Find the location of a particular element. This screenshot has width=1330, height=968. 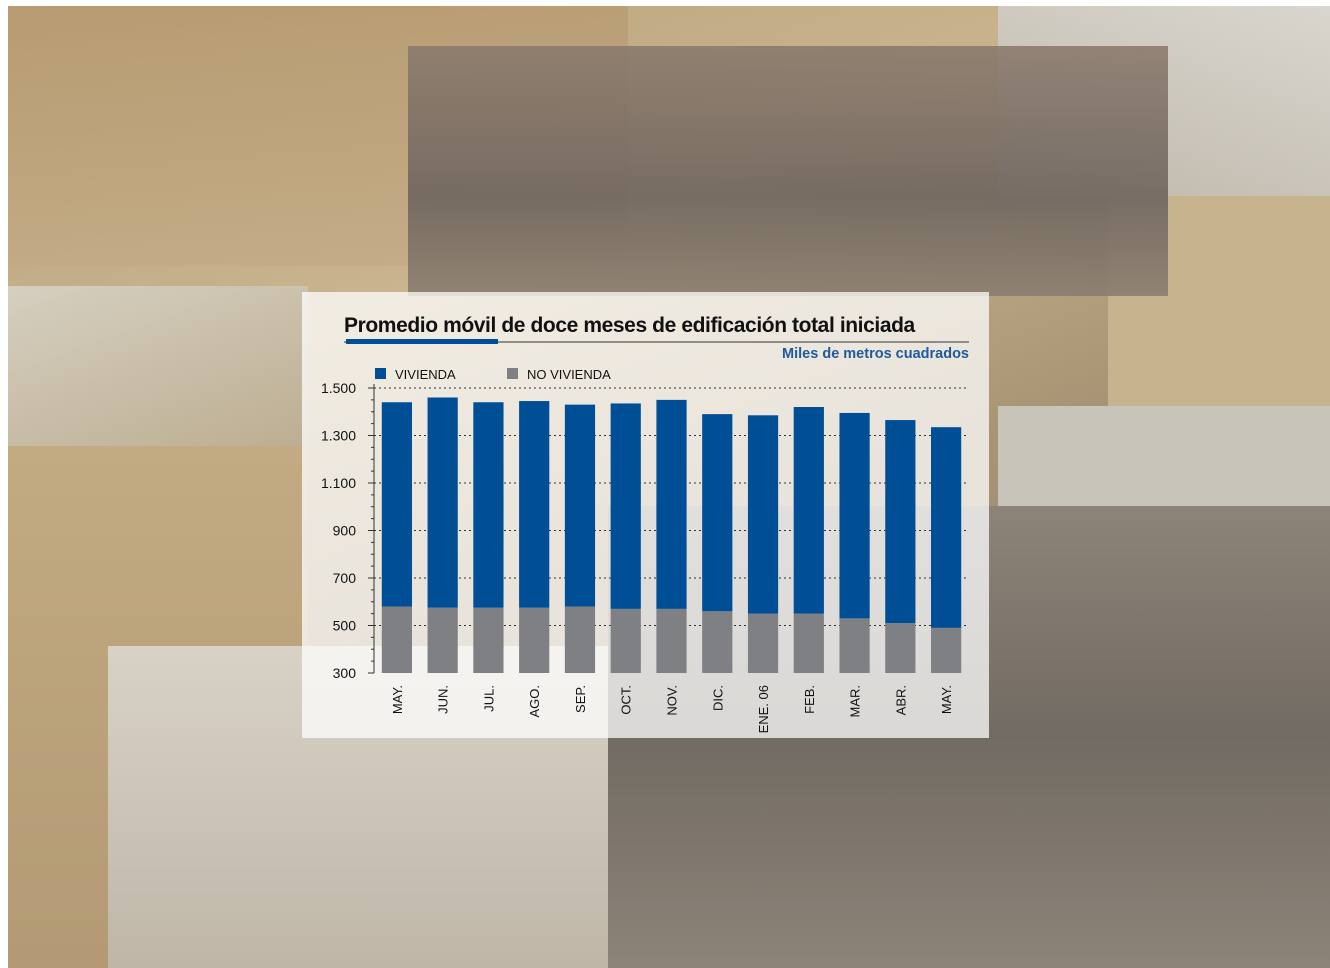

y-tick-label: 700 is located at coordinates (345, 578).